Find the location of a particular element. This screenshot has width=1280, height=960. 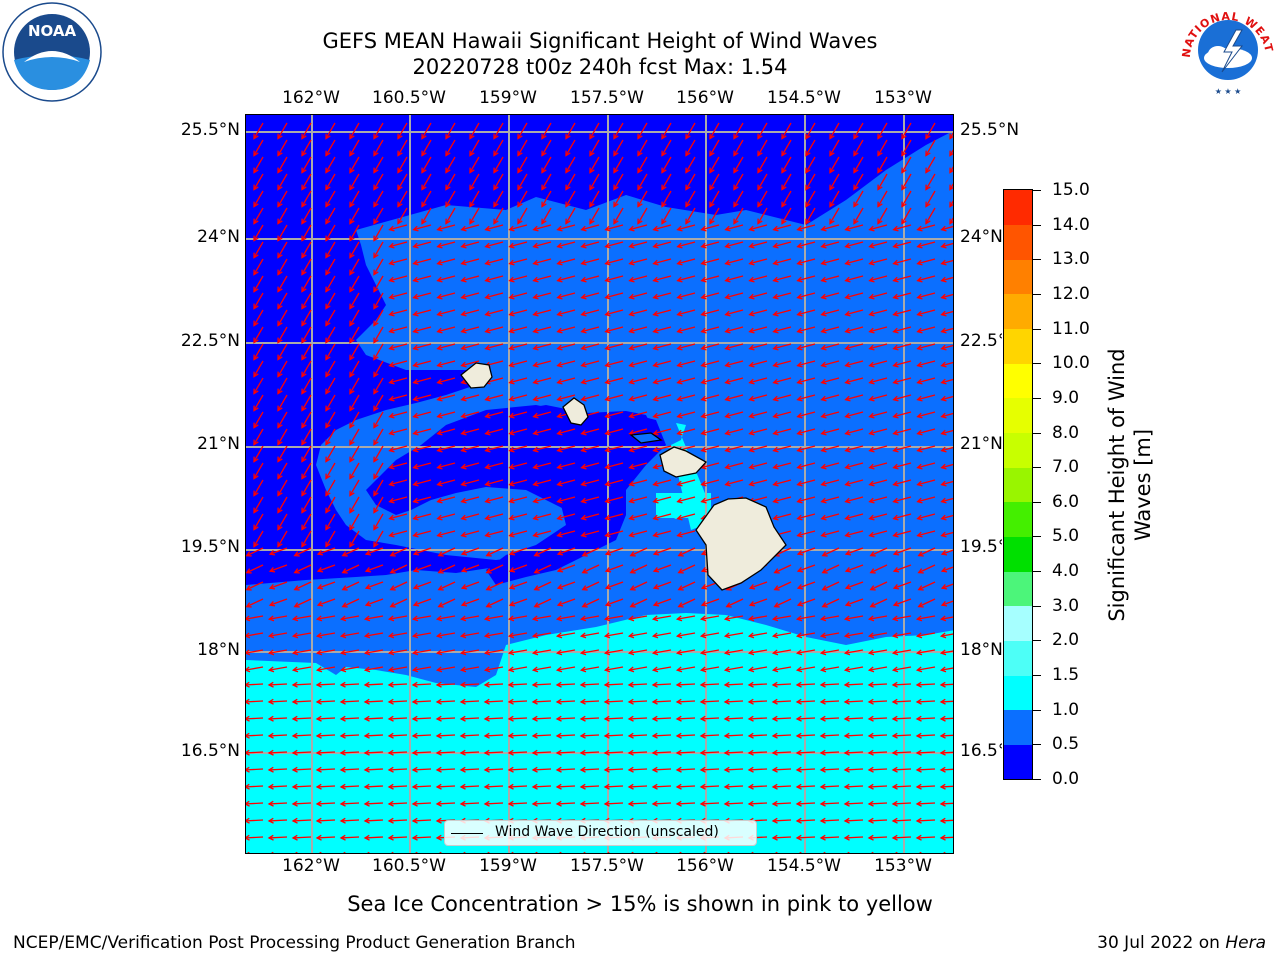

colorbar is located at coordinates (1018, 484).